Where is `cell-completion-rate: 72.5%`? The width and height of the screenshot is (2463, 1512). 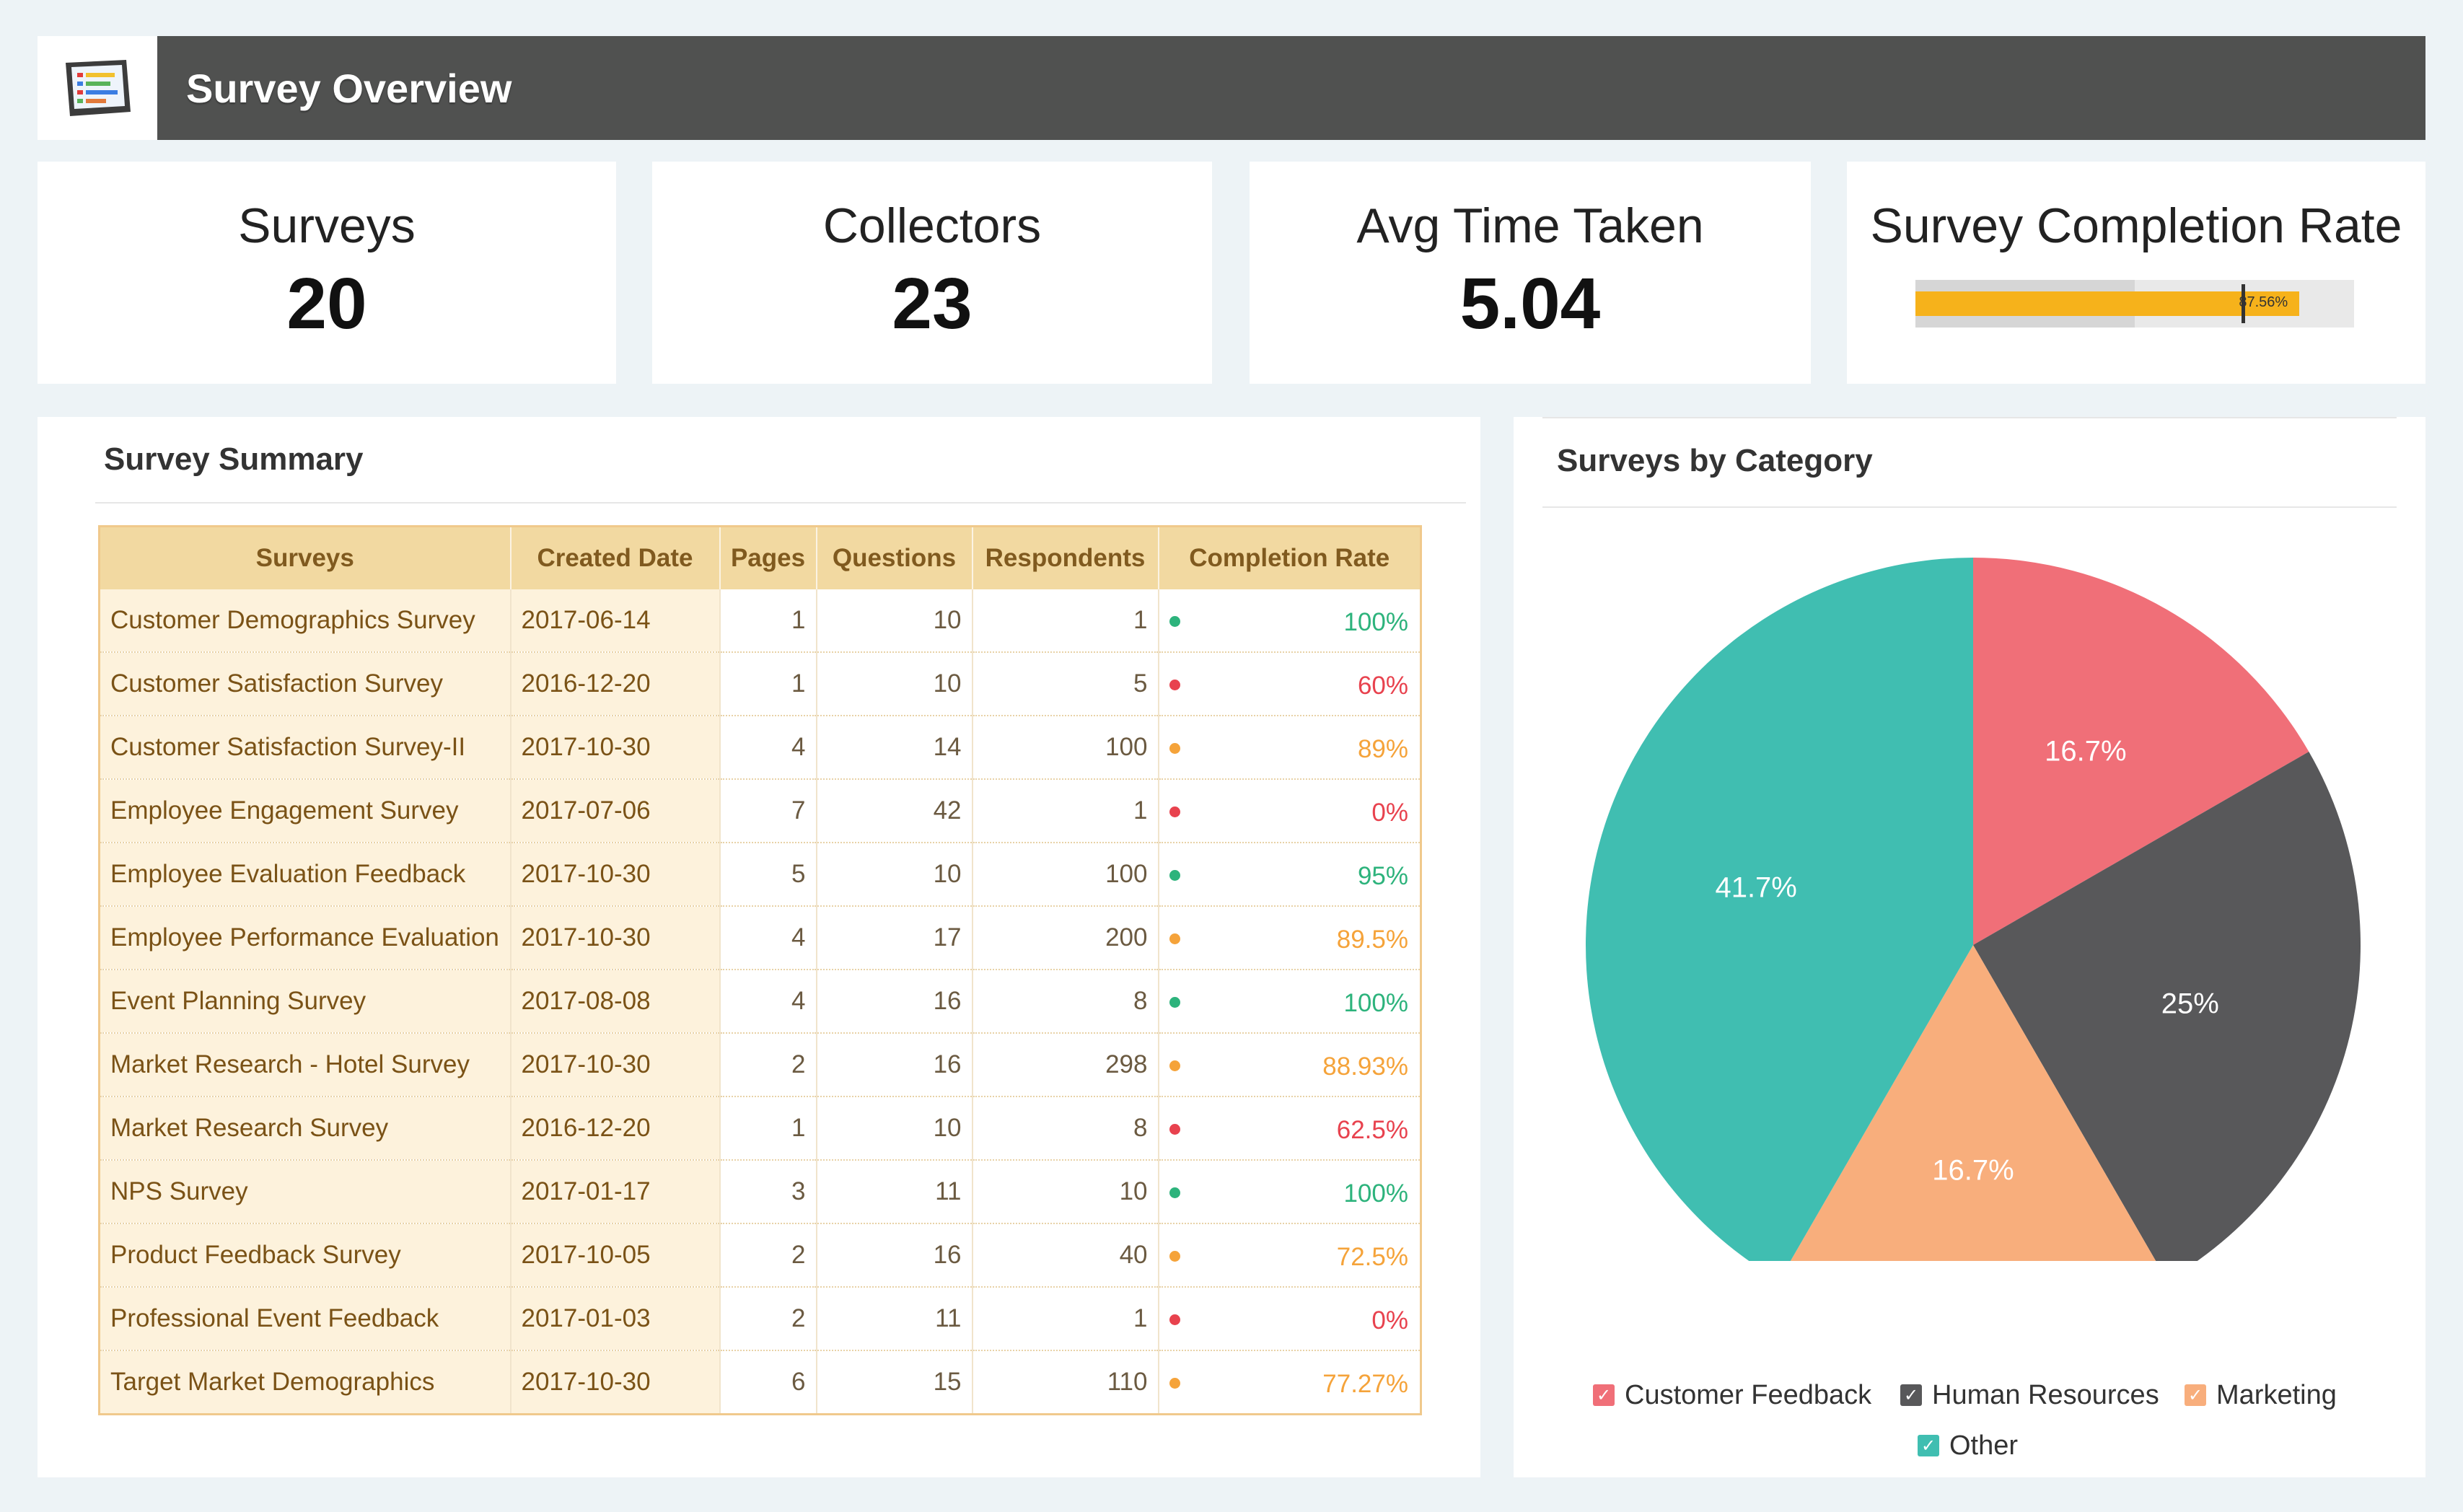
cell-completion-rate: 72.5% is located at coordinates (1290, 1256).